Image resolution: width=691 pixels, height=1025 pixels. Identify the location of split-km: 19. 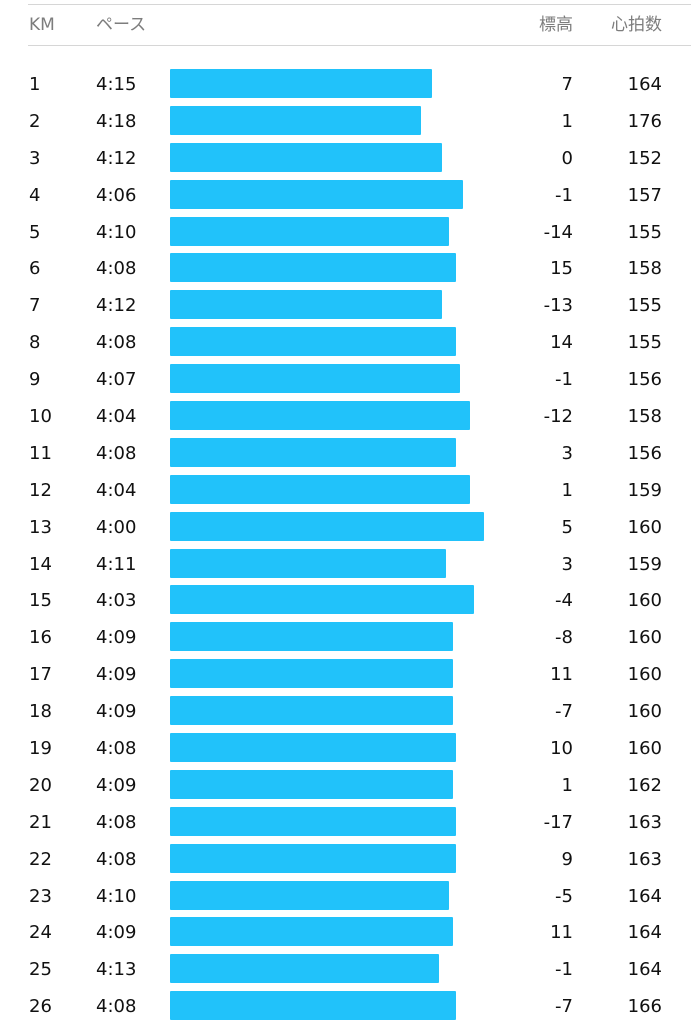
(40, 749).